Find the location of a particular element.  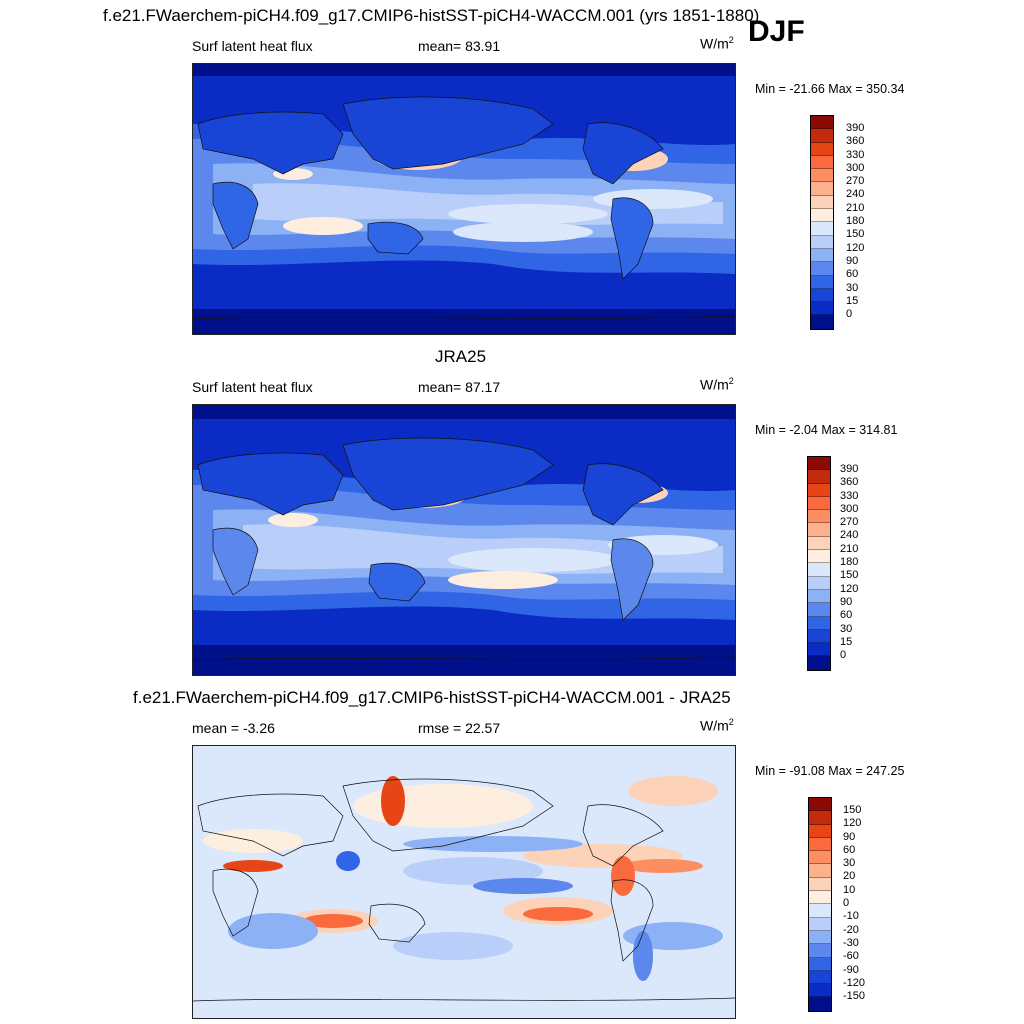

colorbar-tick-label: -90 is located at coordinates (851, 969).